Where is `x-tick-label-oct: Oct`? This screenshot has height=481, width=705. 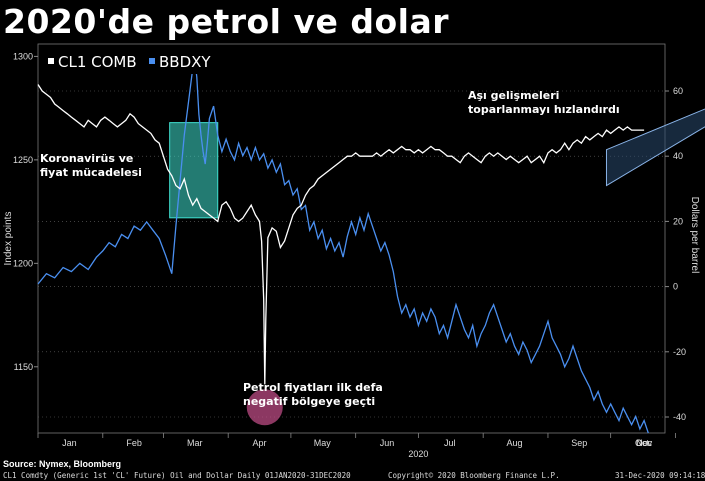 x-tick-label-oct: Oct is located at coordinates (642, 443).